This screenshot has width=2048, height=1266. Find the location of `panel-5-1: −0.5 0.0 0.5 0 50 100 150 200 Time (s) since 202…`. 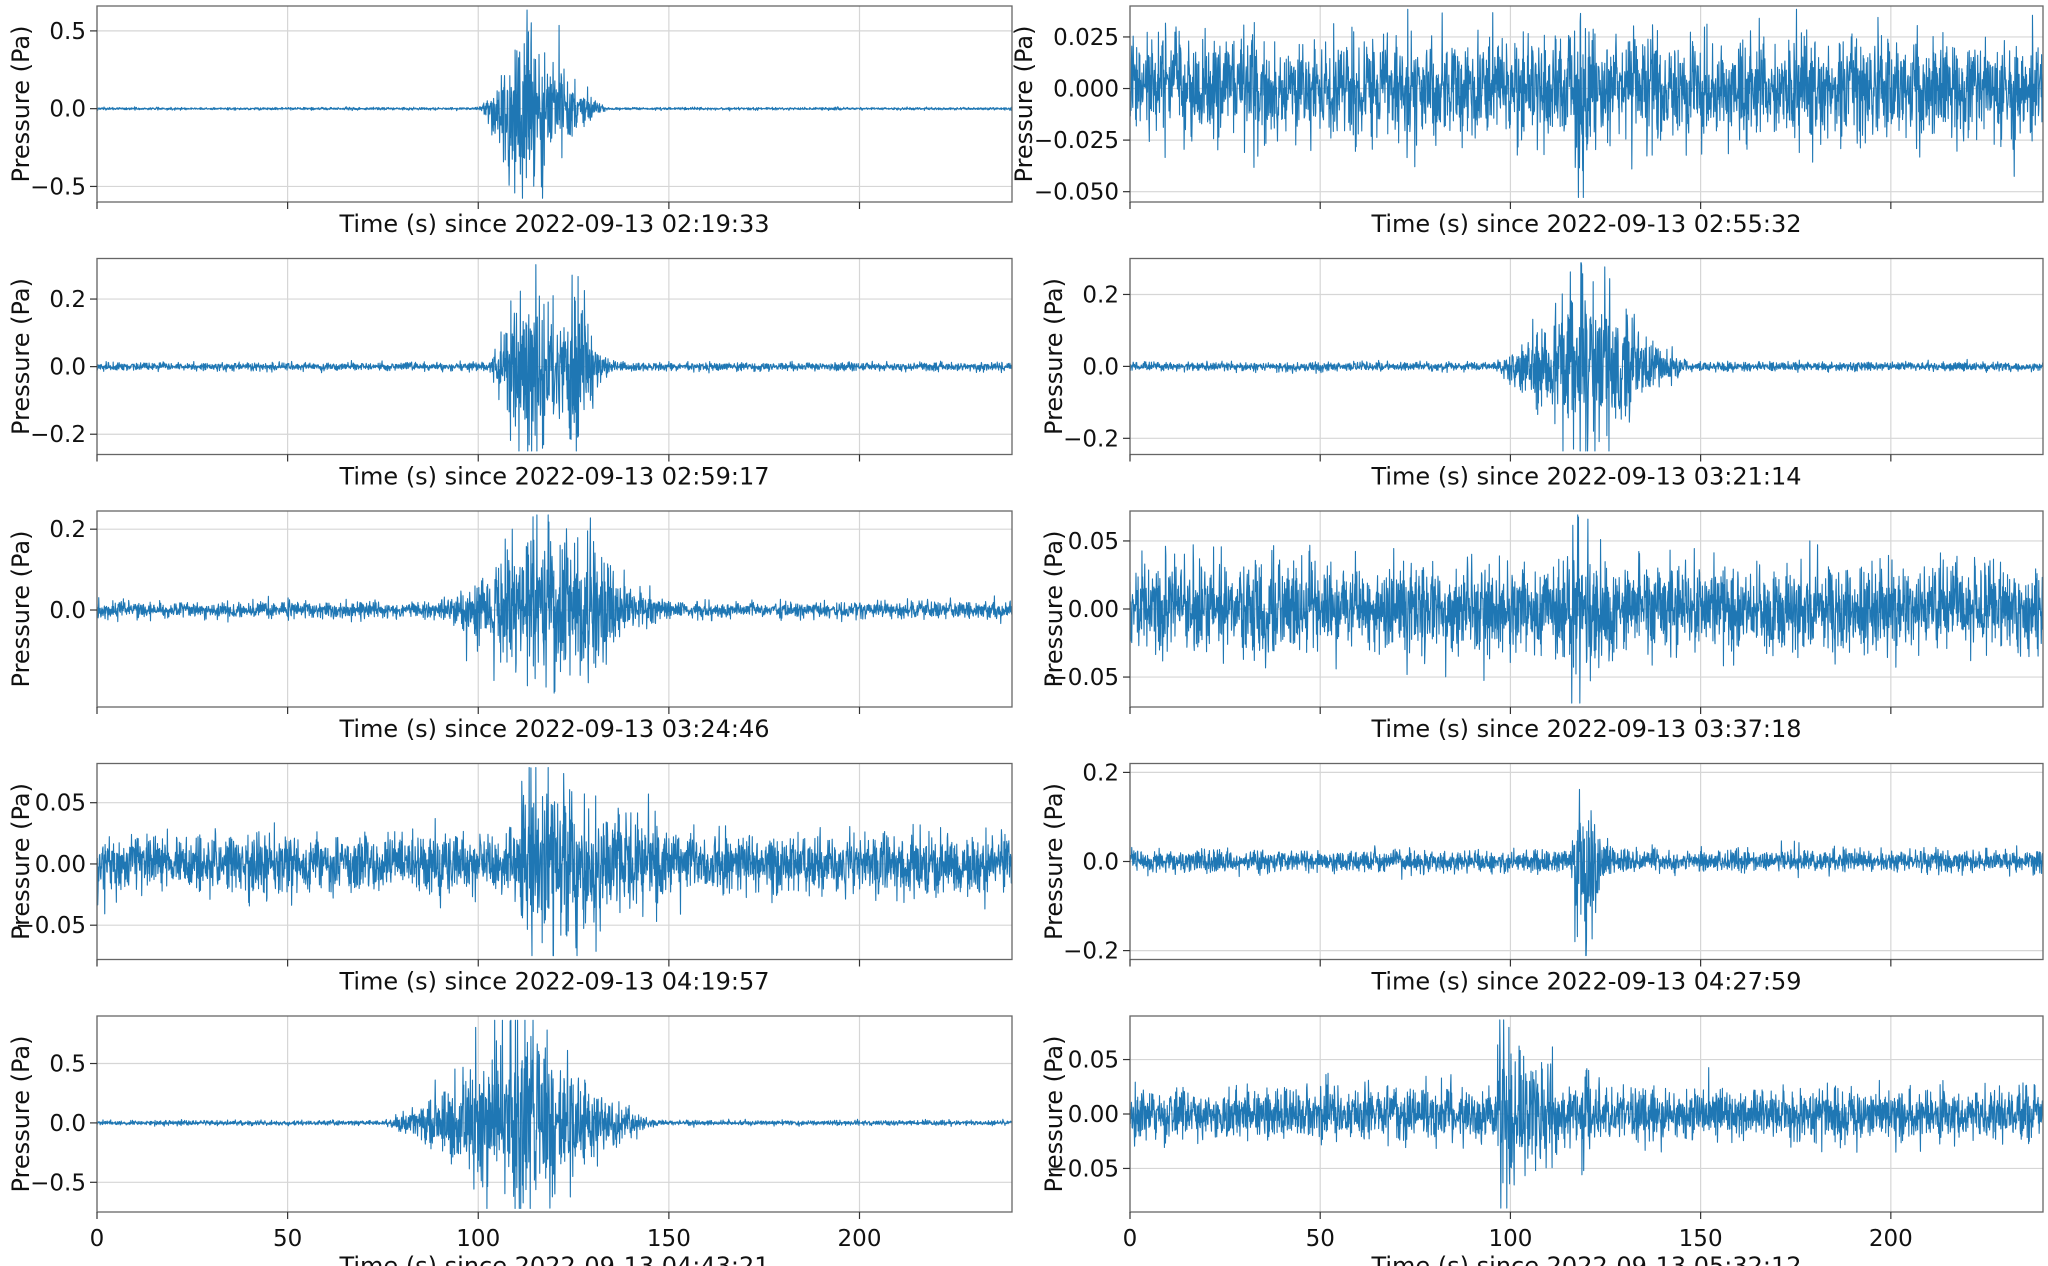

panel-5-1: −0.5 0.0 0.5 0 50 100 150 200 Time (s) since 202… is located at coordinates (510, 1140).